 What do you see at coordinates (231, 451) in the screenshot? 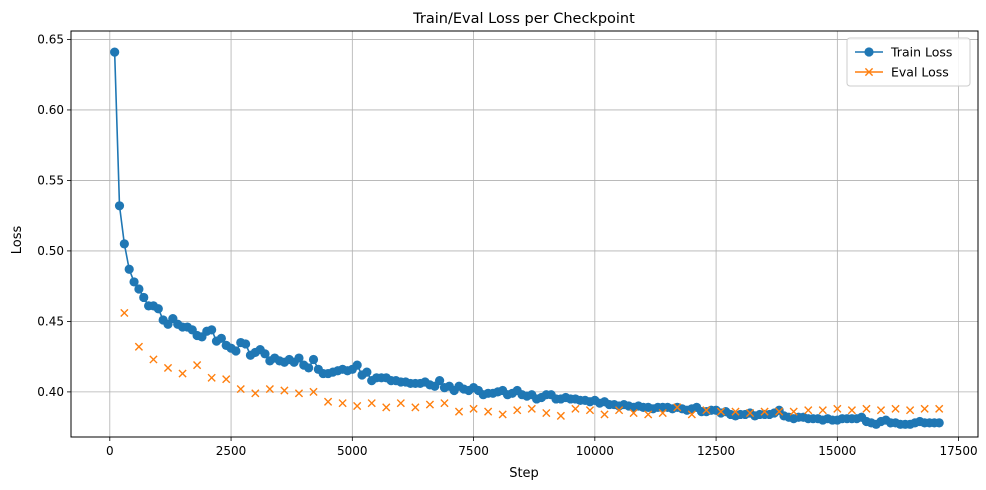
I see `x-tick-label: 2500` at bounding box center [231, 451].